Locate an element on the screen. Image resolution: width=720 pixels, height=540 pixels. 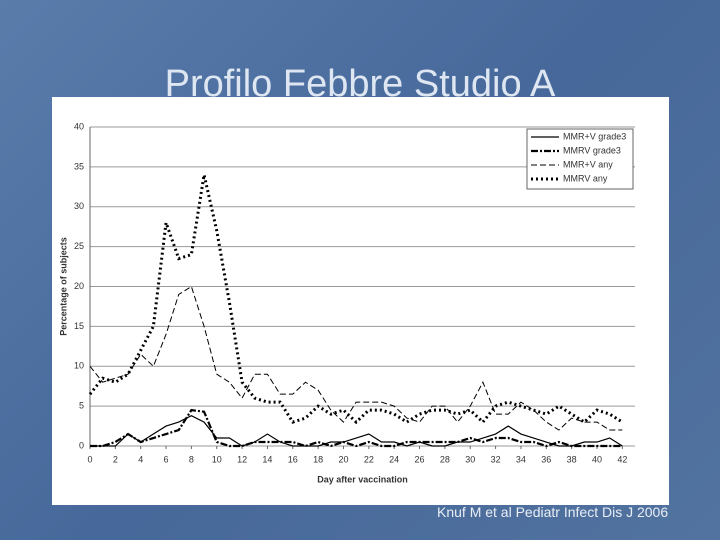
x-tick-label: 8 is located at coordinates (191, 459).